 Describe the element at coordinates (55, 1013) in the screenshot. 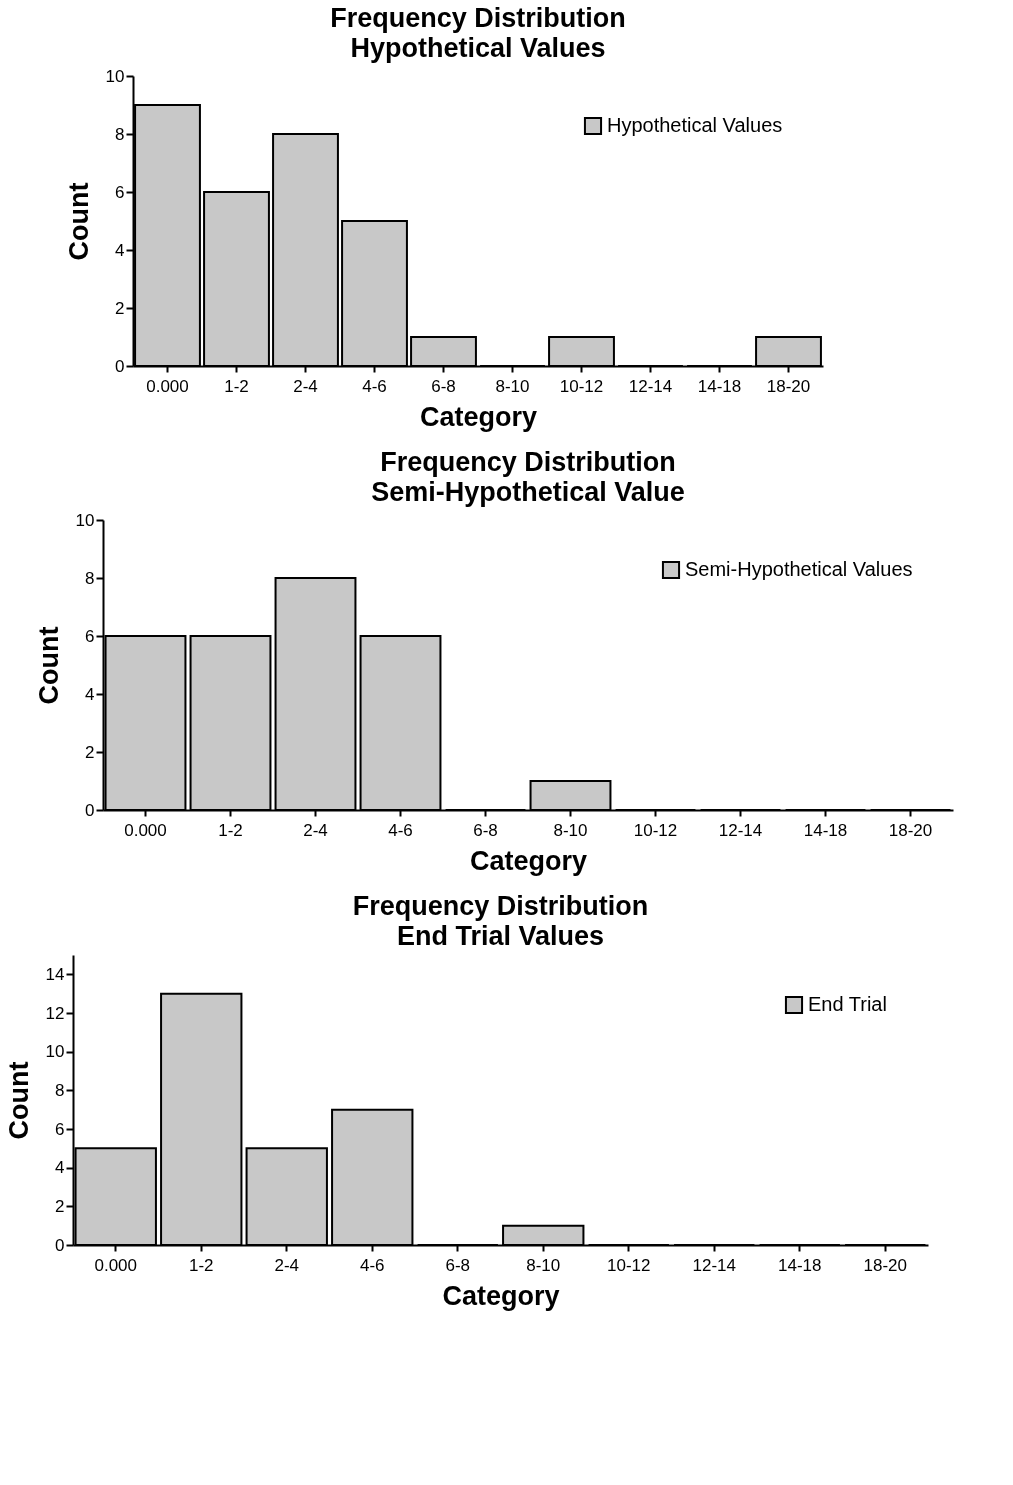

I see `y-tick-label: 12` at that location.